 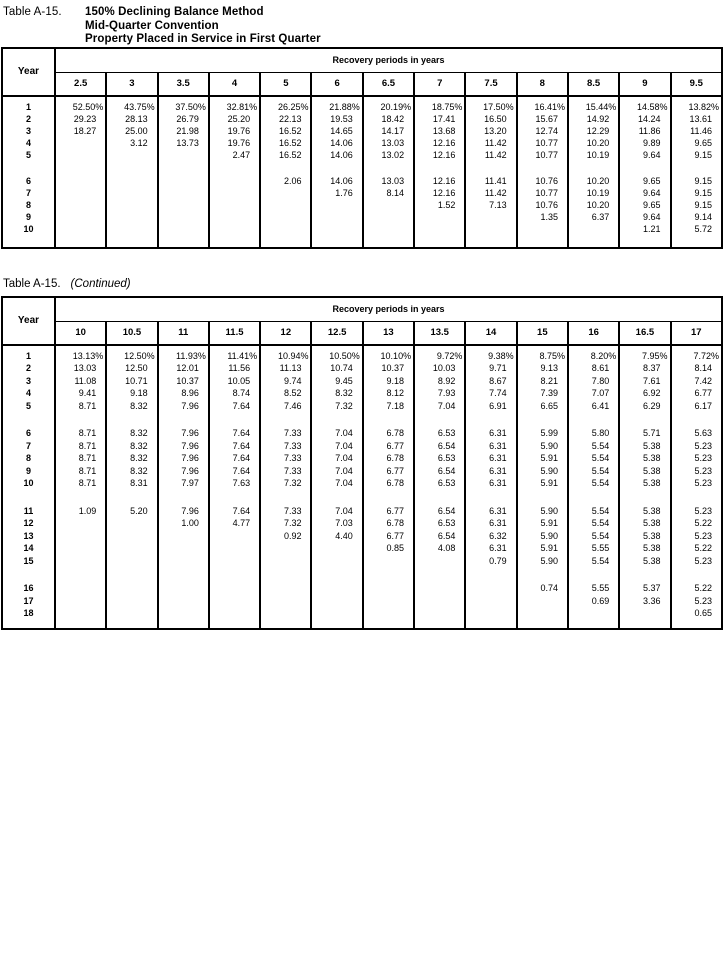 I want to click on value-cell: 12.50%, so click(x=131, y=355).